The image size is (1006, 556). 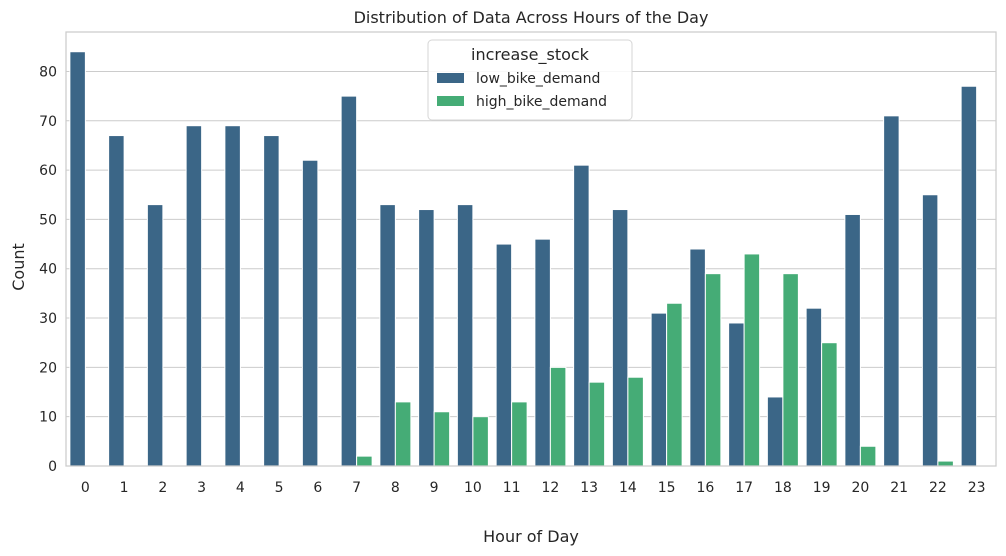 What do you see at coordinates (162, 488) in the screenshot?
I see `x-tick-label: 2` at bounding box center [162, 488].